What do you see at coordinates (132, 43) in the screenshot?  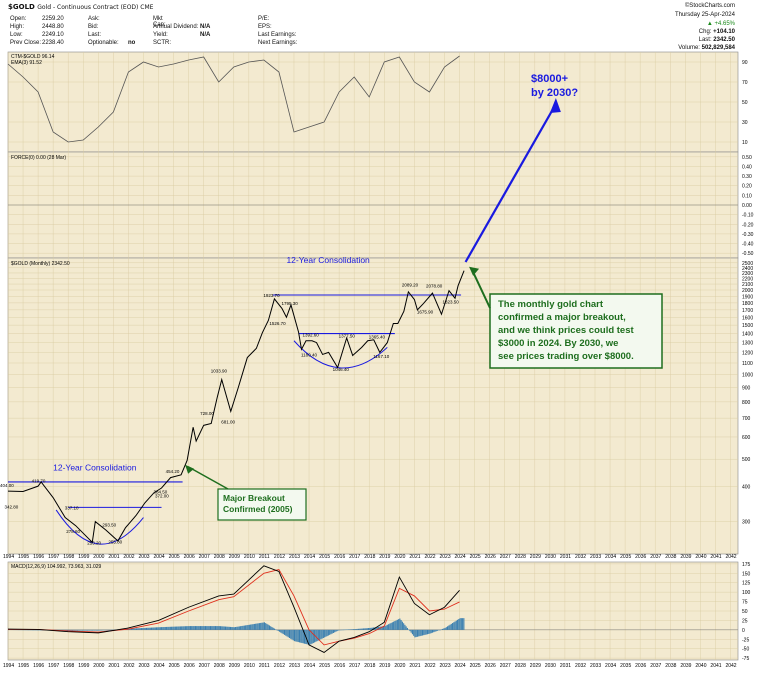 I see `optionable-value: no` at bounding box center [132, 43].